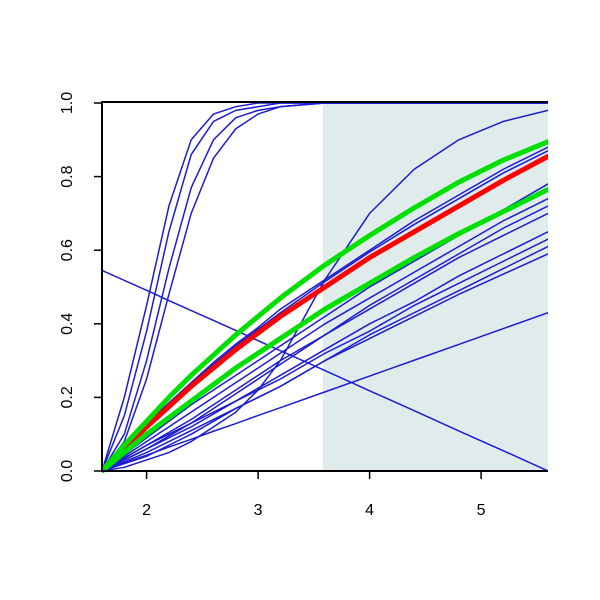 The width and height of the screenshot is (600, 600). What do you see at coordinates (258, 510) in the screenshot?
I see `x-tick-label: 3` at bounding box center [258, 510].